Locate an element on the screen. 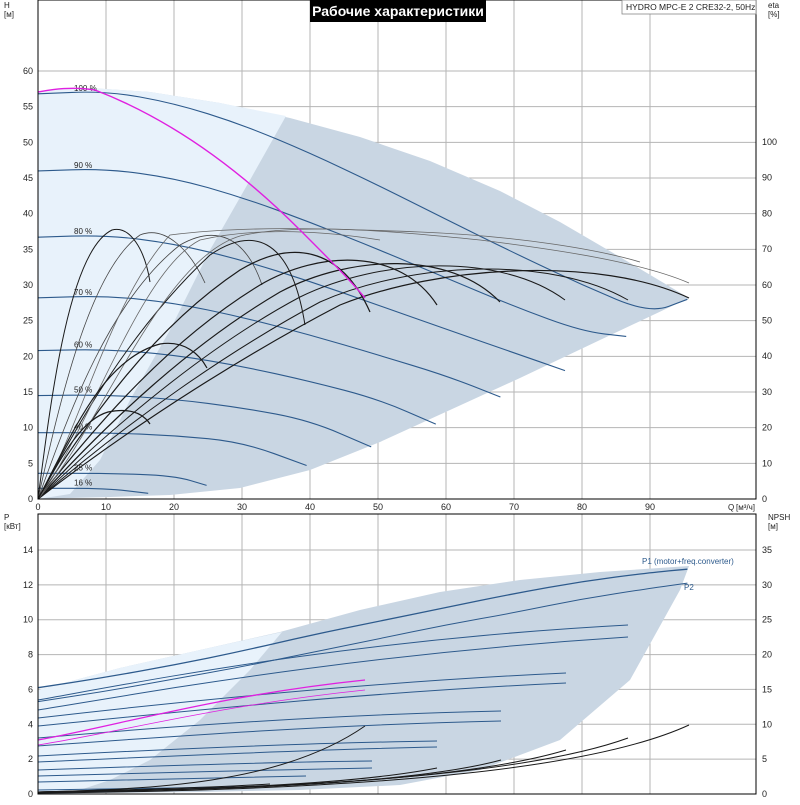 The width and height of the screenshot is (800, 805). npsh-tick-label: 25 is located at coordinates (767, 620).